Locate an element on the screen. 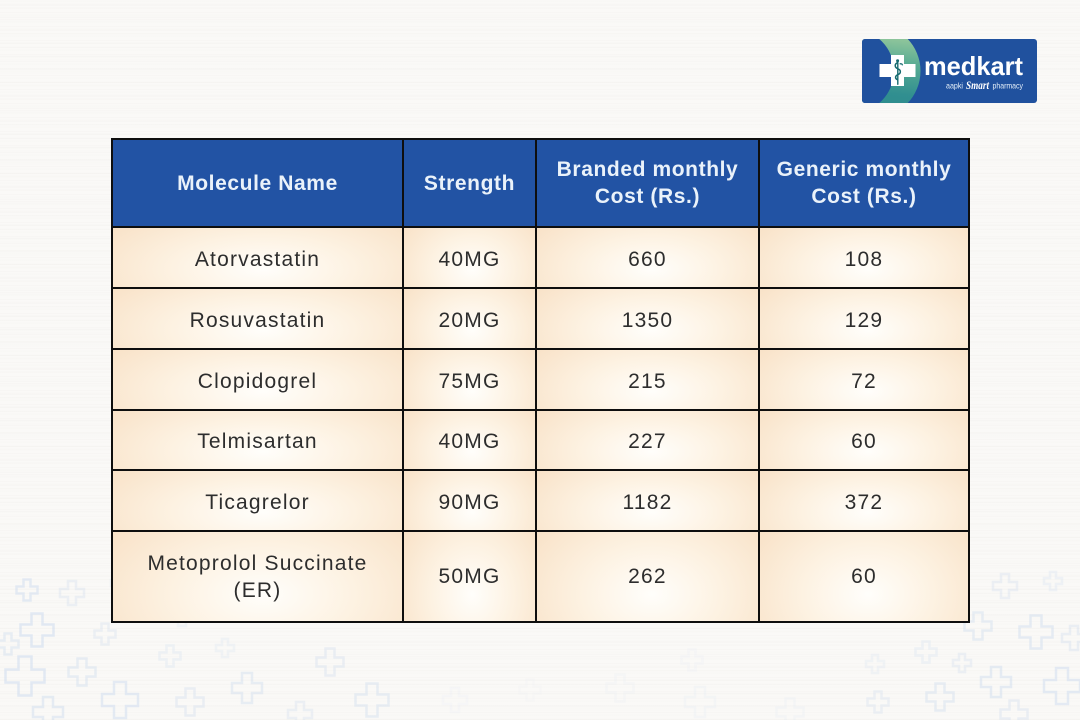 This screenshot has width=1080, height=720. svg-text: pharmacy is located at coordinates (1008, 86).